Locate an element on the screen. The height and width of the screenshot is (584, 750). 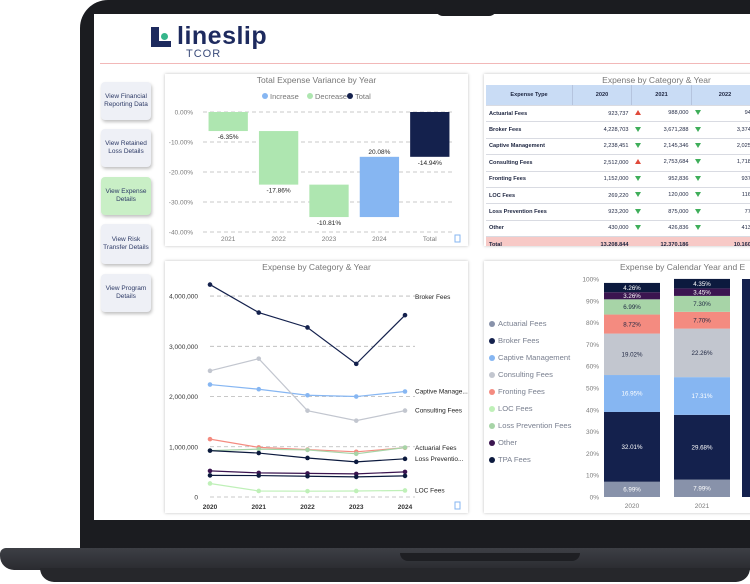
legend-item: Loss Prevention Fees is located at coordinates (530, 425).